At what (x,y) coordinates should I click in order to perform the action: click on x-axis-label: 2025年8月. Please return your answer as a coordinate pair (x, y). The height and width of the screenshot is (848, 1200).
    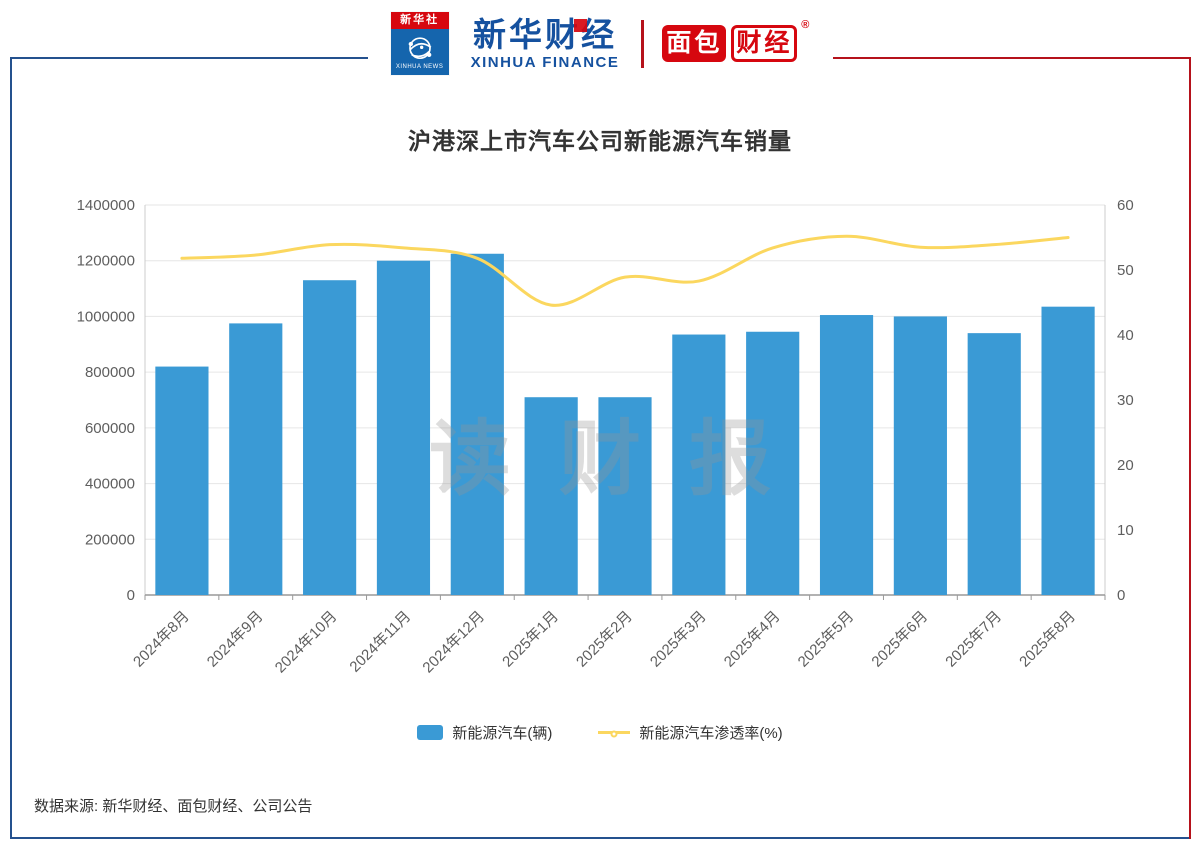
    Looking at the image, I should click on (1047, 639).